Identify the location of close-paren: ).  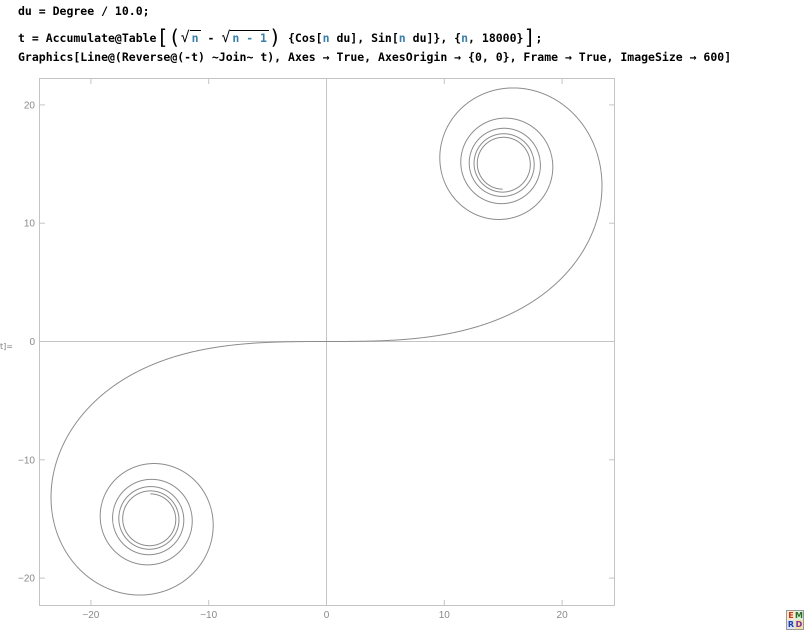
(275, 37).